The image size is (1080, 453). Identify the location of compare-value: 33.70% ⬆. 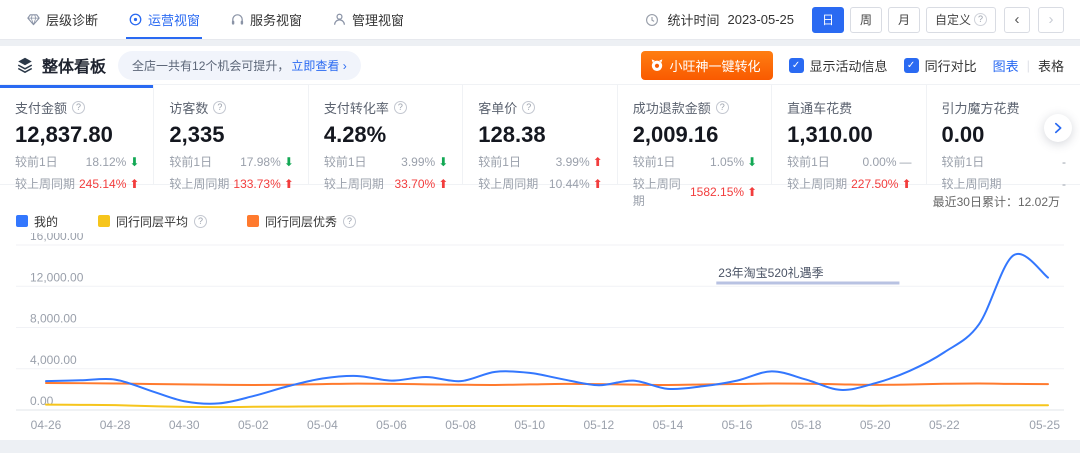
(422, 184).